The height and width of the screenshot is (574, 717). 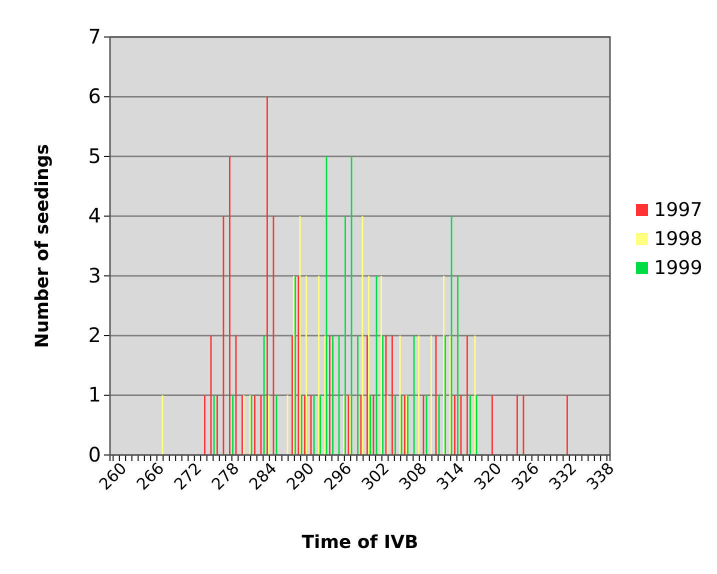 I want to click on x-tick-label: 278, so click(x=225, y=476).